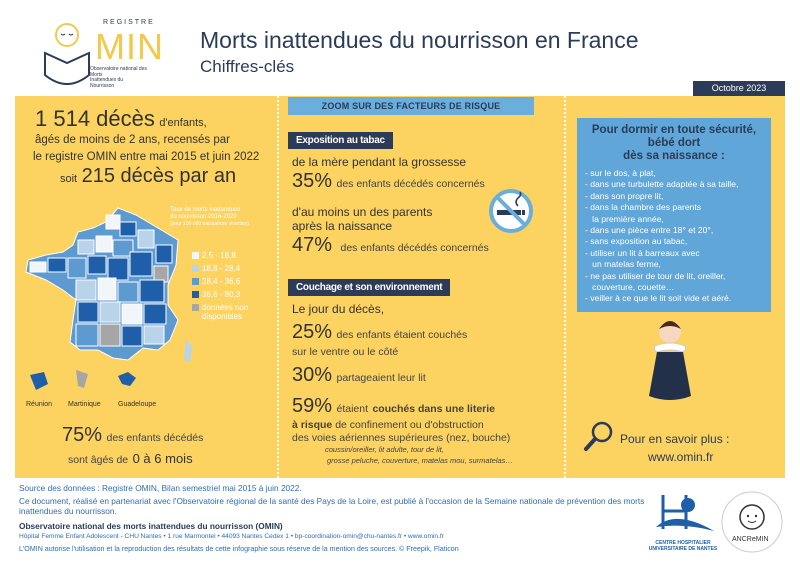 The width and height of the screenshot is (800, 566). I want to click on tabac-line: de la mère pendant la grossesse, so click(379, 162).